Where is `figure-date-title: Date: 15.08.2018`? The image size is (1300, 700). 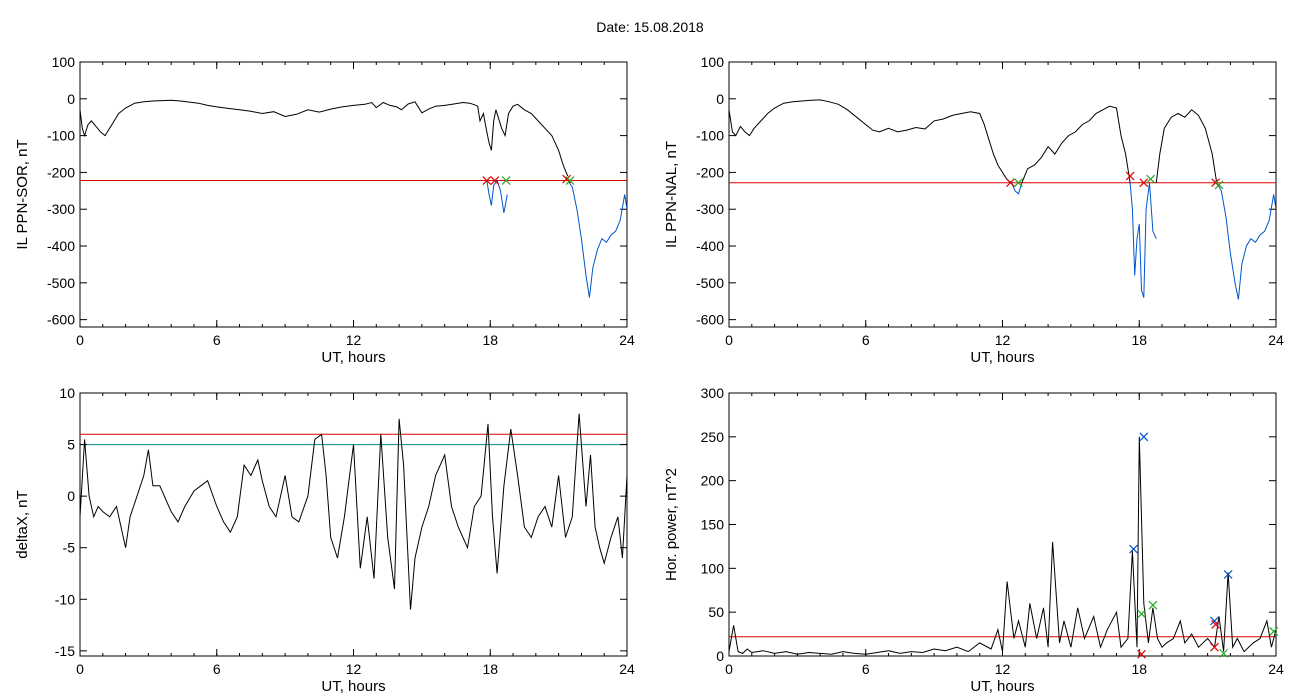
figure-date-title: Date: 15.08.2018 is located at coordinates (650, 27).